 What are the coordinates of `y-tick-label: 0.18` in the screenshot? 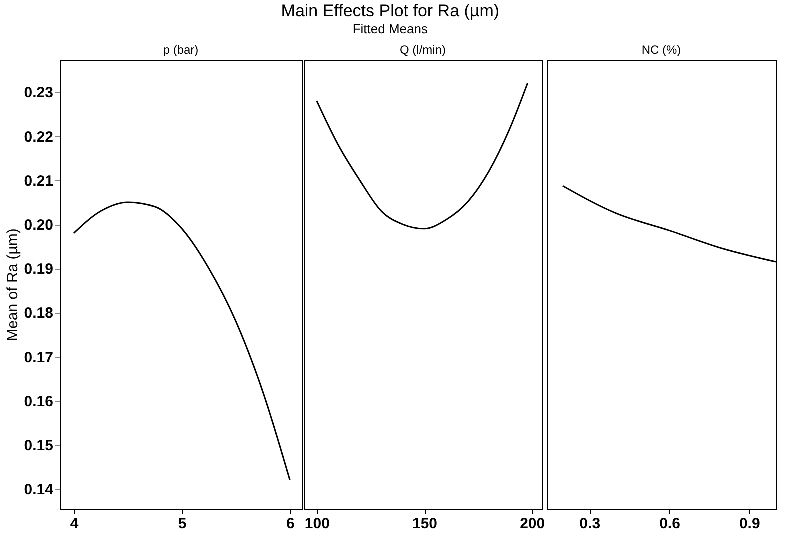 It's located at (39, 313).